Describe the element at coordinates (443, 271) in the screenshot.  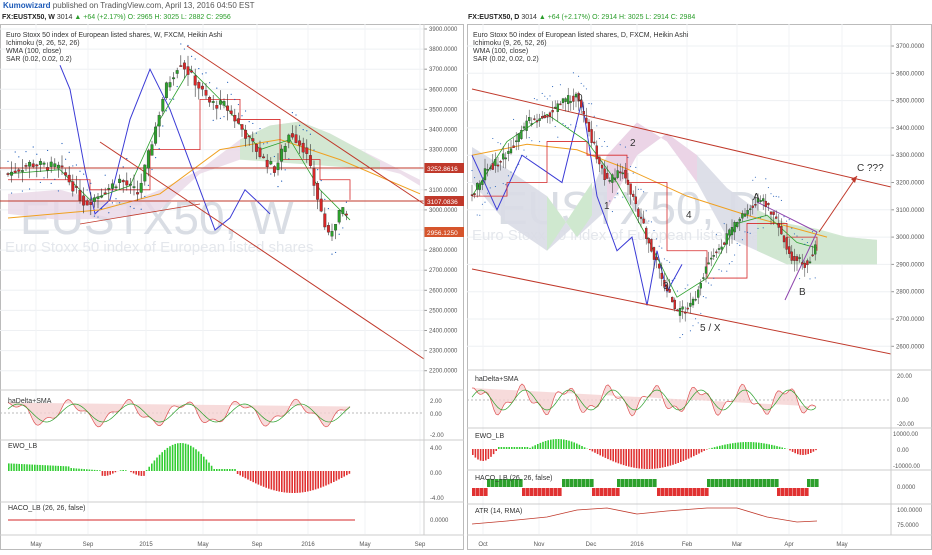
I see `y-tick-label: 2700.0000` at that location.